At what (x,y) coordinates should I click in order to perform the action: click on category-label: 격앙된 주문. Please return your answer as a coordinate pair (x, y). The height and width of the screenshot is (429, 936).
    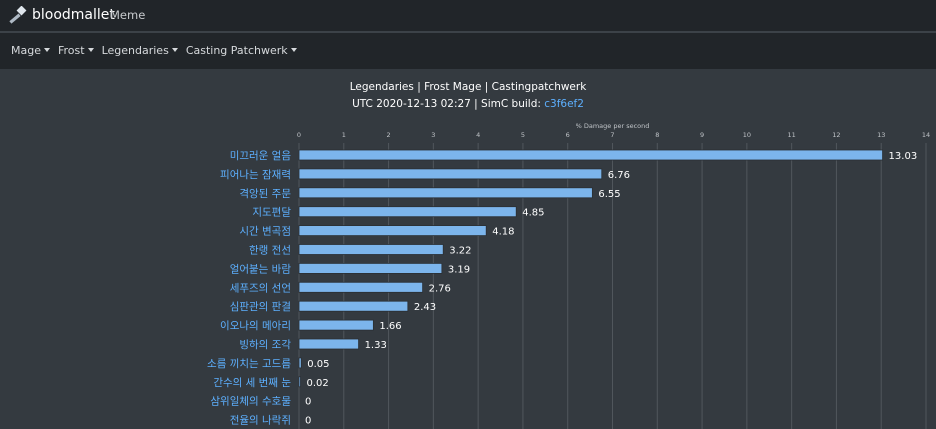
    Looking at the image, I should click on (265, 193).